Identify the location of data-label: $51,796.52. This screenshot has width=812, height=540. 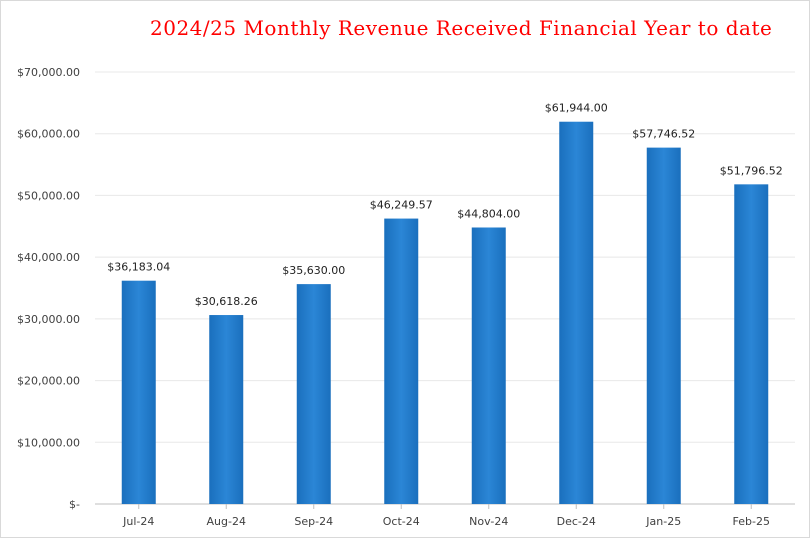
(751, 170).